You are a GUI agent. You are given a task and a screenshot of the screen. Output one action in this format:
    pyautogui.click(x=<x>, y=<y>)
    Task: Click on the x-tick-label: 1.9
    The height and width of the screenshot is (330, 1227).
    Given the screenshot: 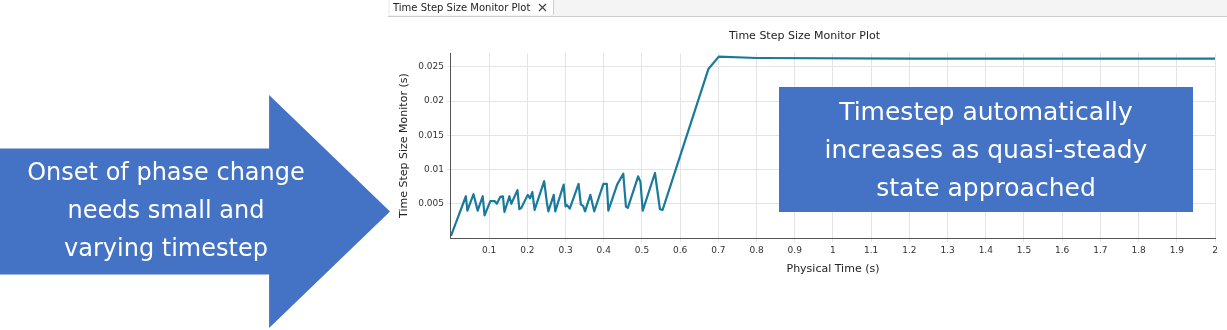 What is the action you would take?
    pyautogui.click(x=1177, y=249)
    